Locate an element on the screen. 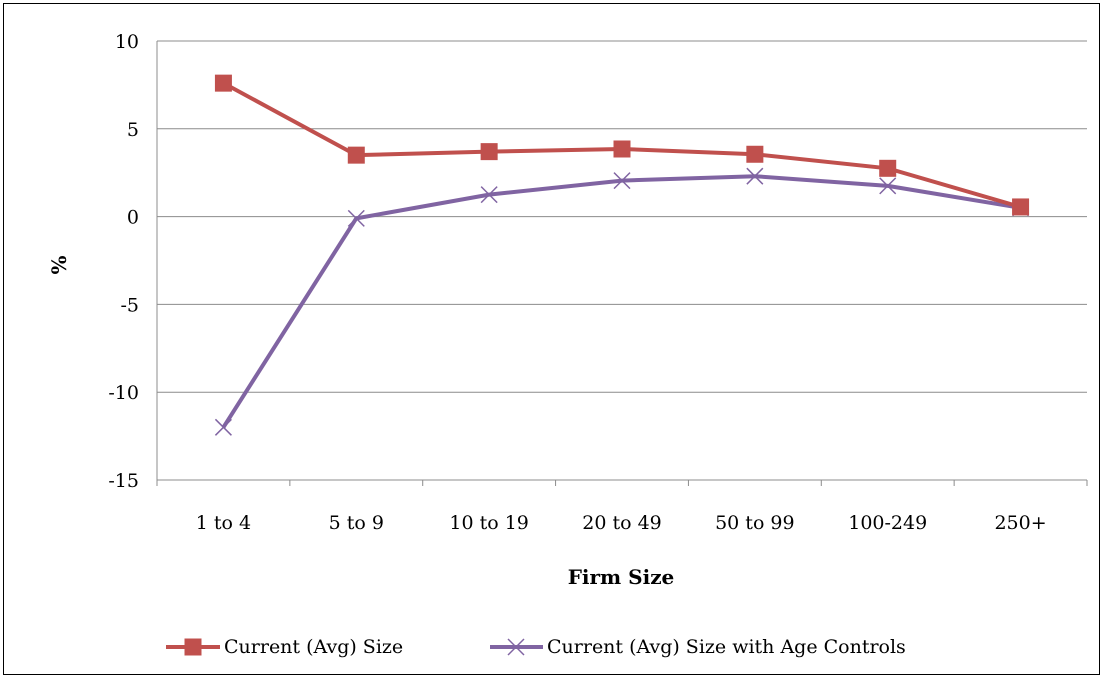  x-tick-label: 10 to 19 is located at coordinates (489, 523).